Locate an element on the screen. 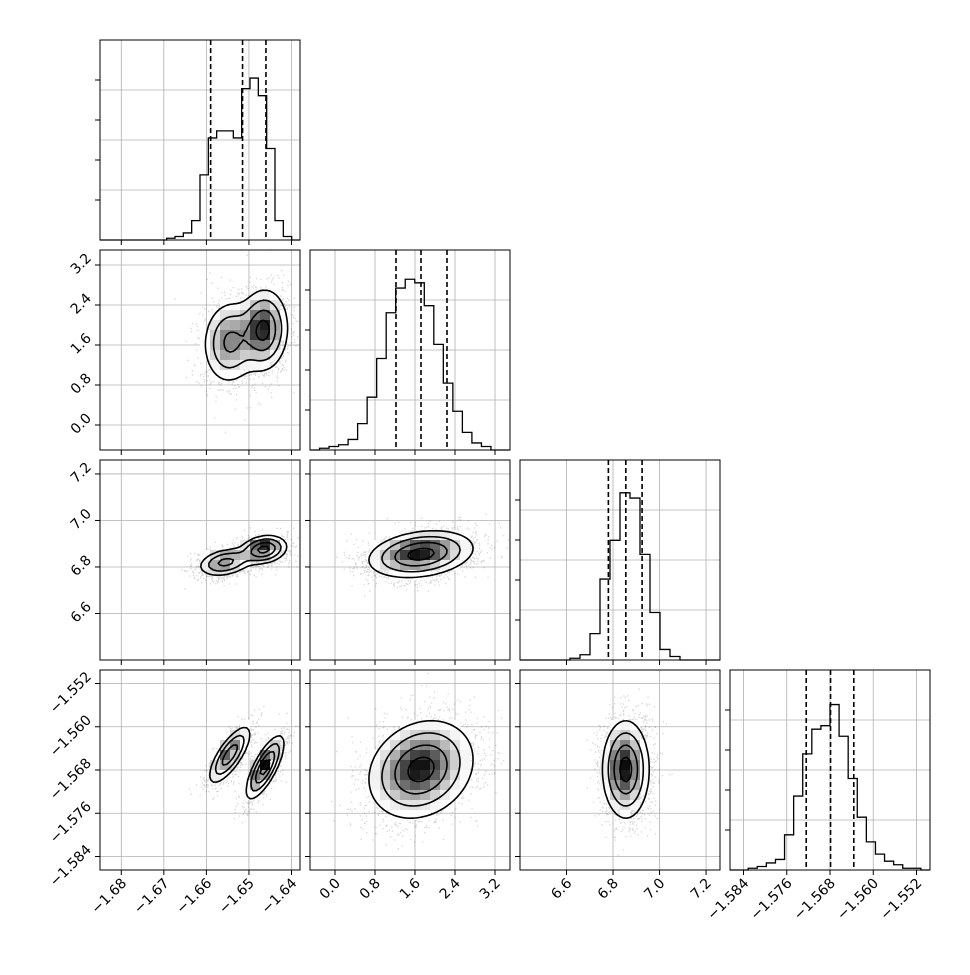 The width and height of the screenshot is (970, 975). x-tick-label: 6.6 is located at coordinates (561, 888).